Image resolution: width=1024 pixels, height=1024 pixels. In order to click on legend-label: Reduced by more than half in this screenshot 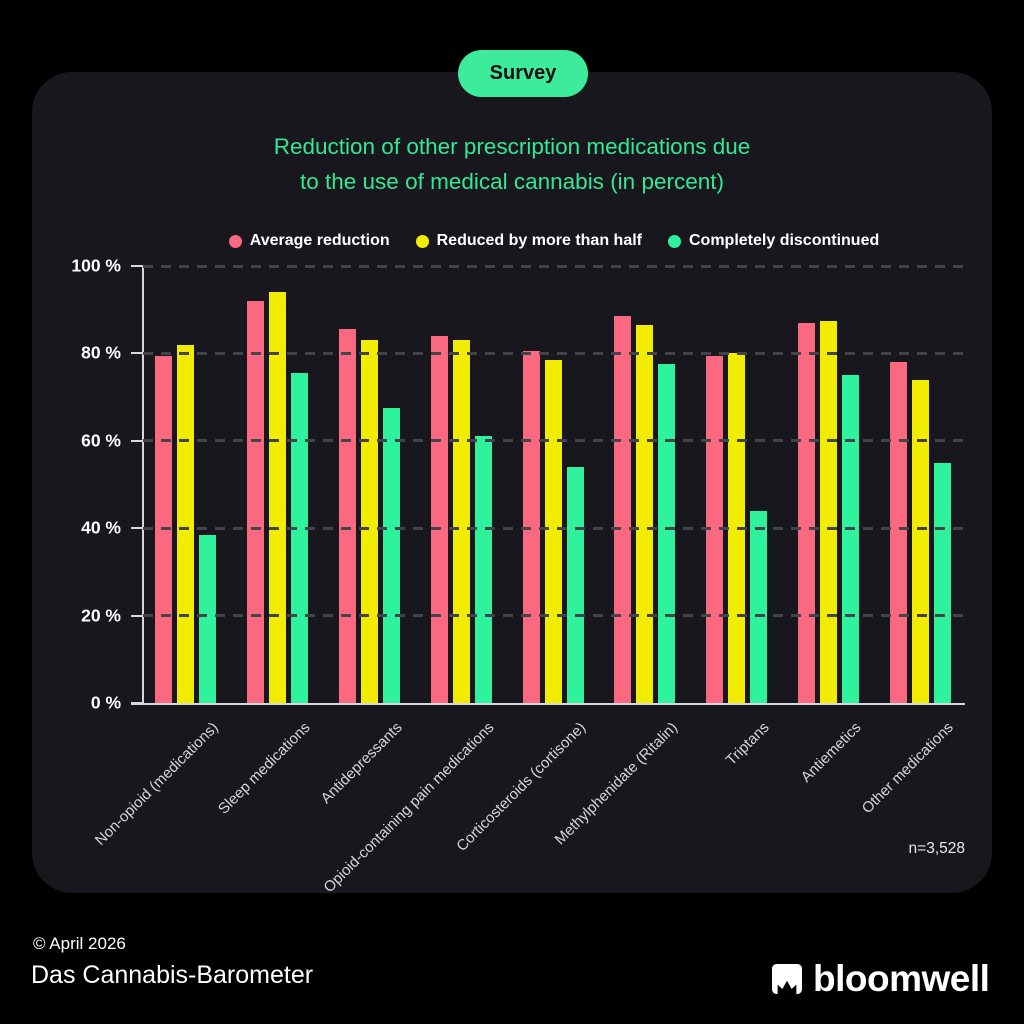, I will do `click(539, 240)`.